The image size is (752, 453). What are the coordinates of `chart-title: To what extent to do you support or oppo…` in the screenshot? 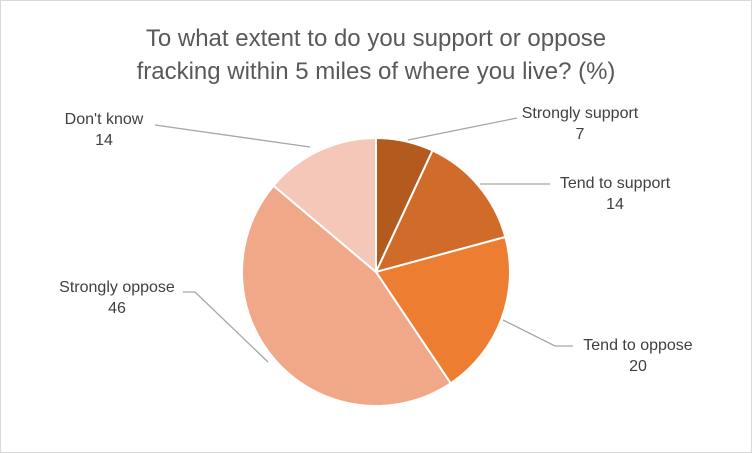 It's located at (376, 55).